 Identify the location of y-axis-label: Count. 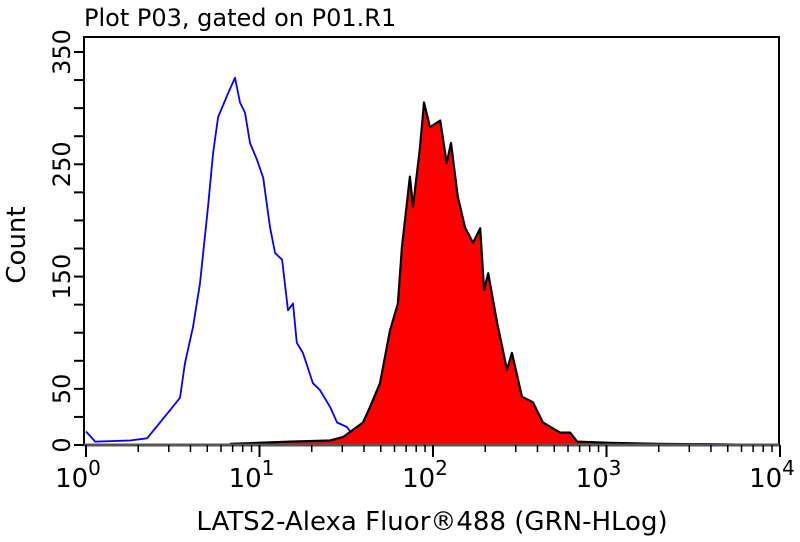
(17, 244).